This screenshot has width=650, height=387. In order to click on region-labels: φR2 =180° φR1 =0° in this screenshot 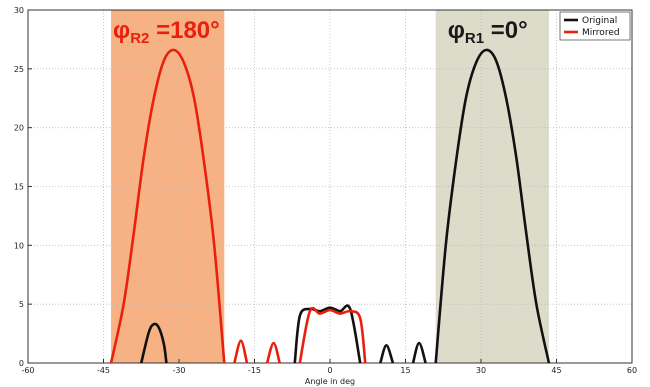, I will do `click(320, 32)`.